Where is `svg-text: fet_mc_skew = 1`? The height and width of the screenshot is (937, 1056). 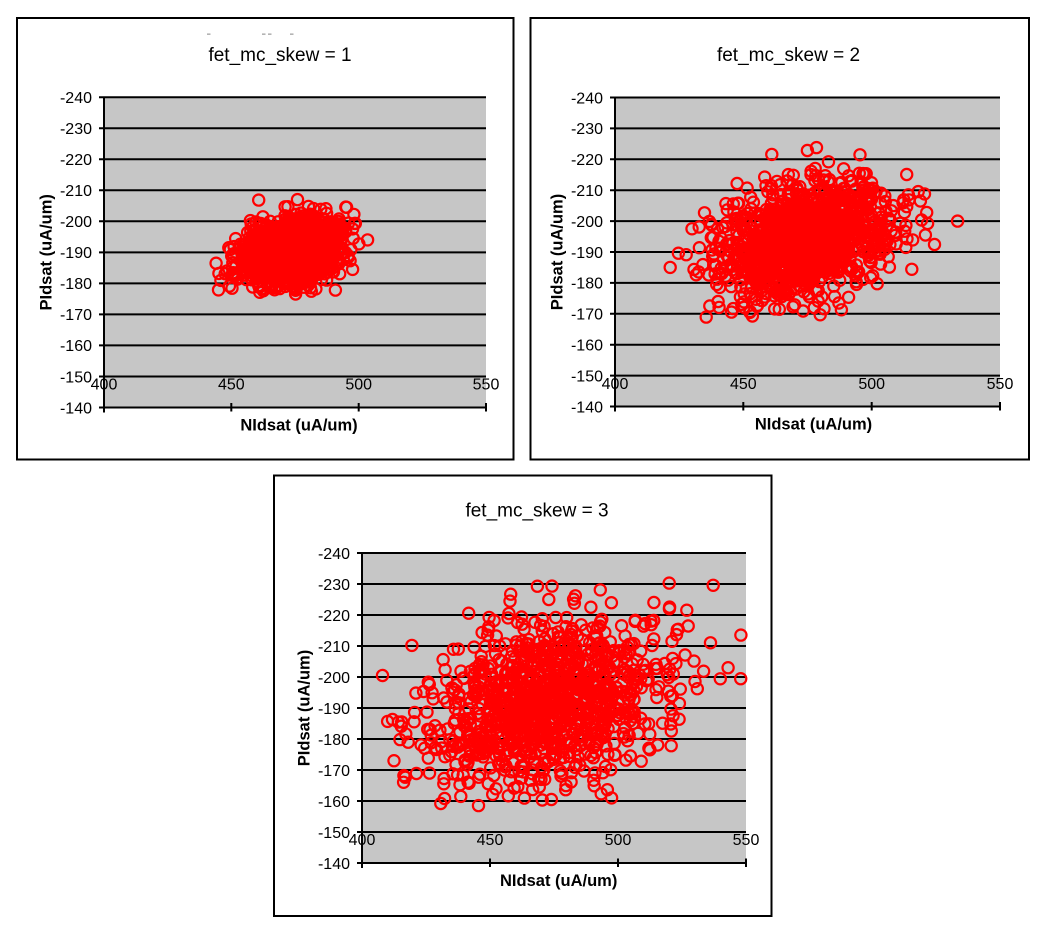 svg-text: fet_mc_skew = 1 is located at coordinates (279, 55).